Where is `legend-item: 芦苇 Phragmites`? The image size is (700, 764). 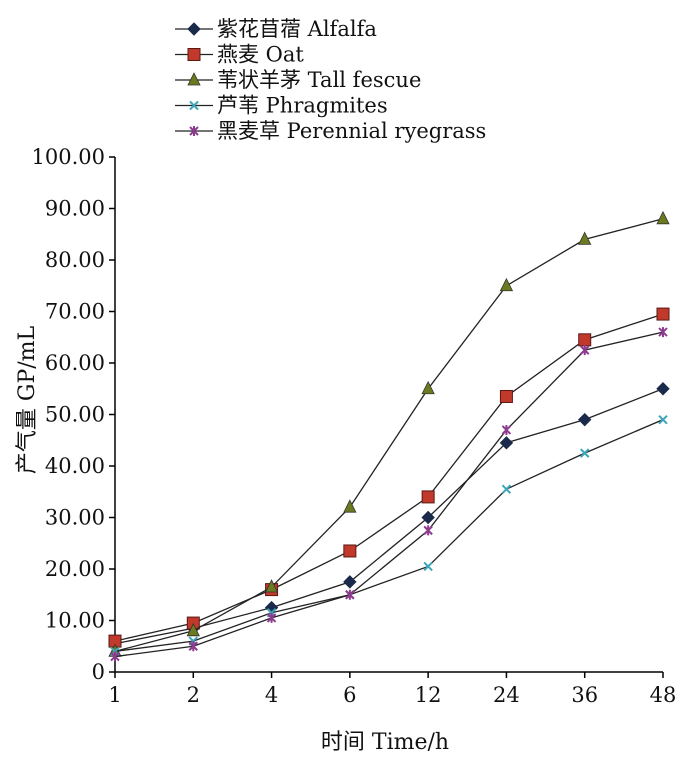
legend-item: 芦苇 Phragmites is located at coordinates (281, 106).